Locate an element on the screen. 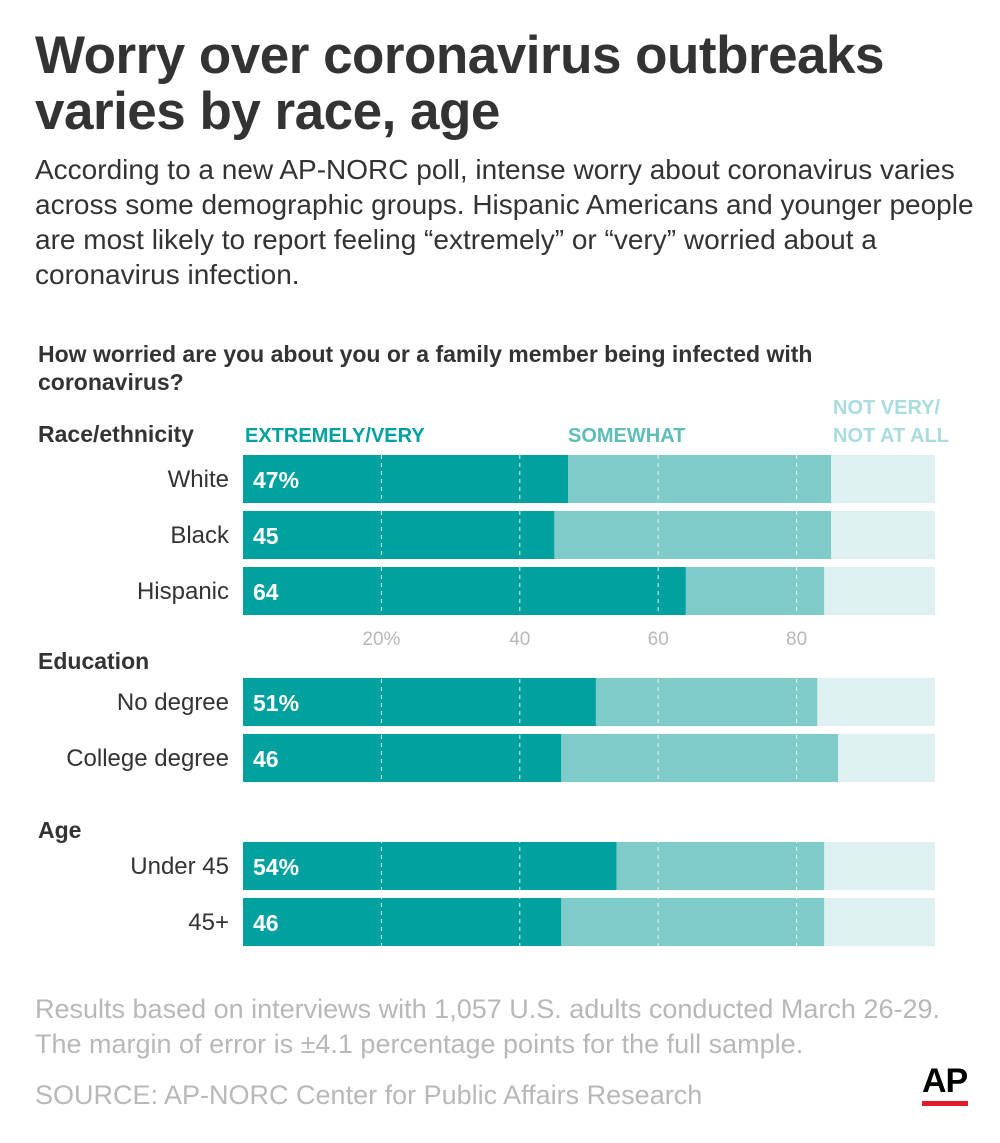  data-label: 54% is located at coordinates (276, 867).